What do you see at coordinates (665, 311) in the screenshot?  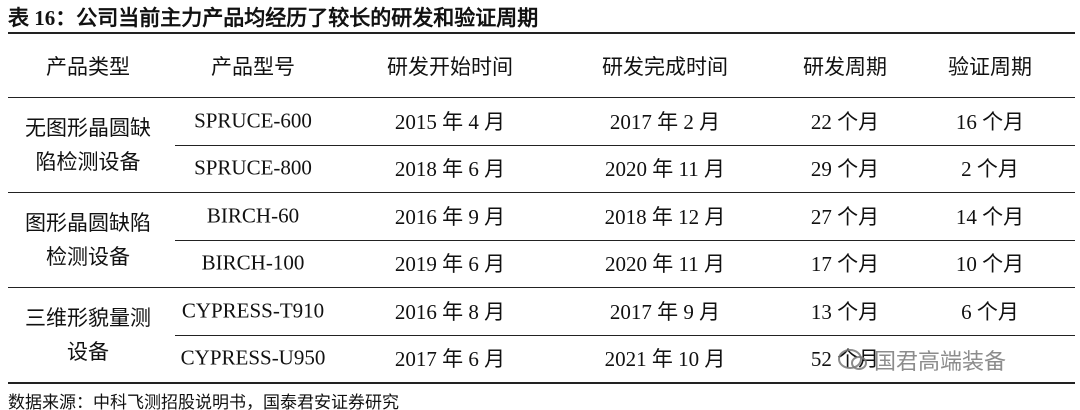 I see `table-cell: 2017 年 9 月` at bounding box center [665, 311].